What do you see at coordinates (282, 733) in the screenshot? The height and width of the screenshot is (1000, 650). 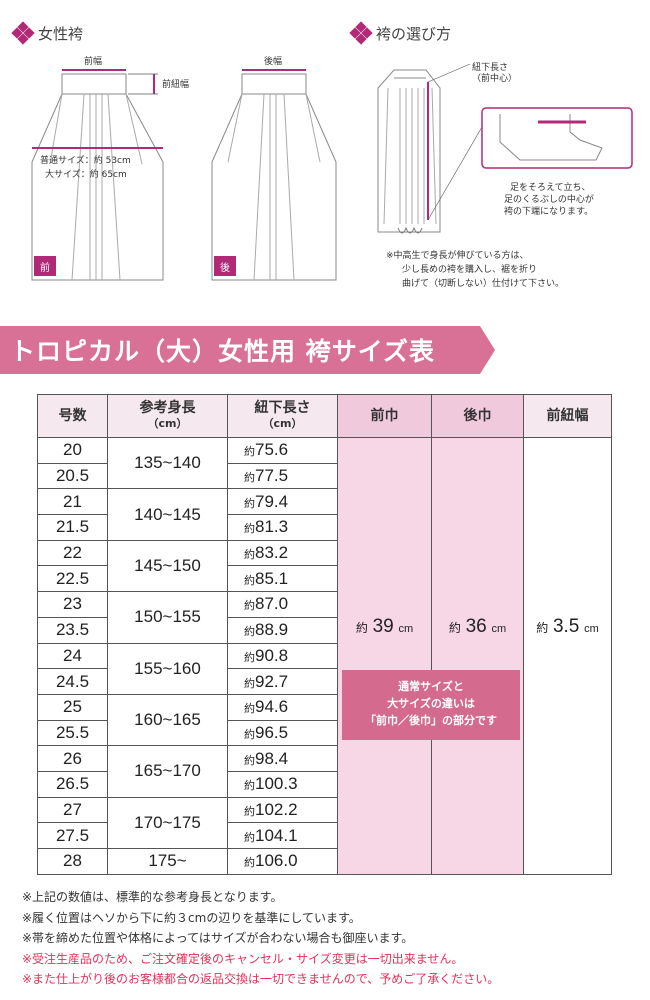 I see `length-cell: 約96.5` at bounding box center [282, 733].